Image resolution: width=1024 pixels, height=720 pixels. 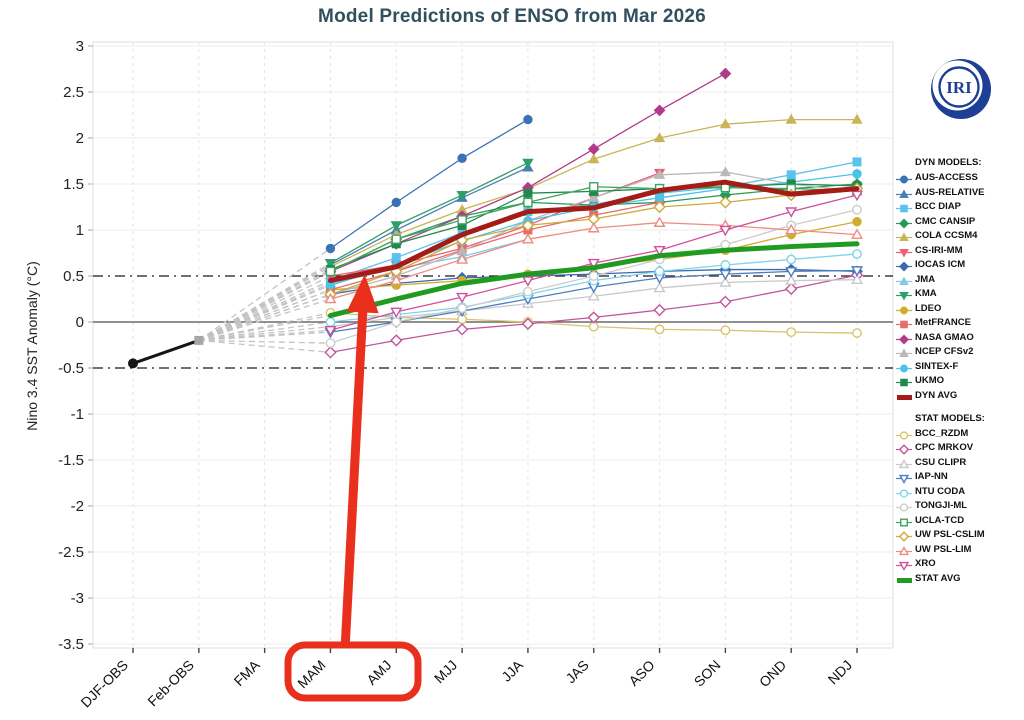 What do you see at coordinates (925, 564) in the screenshot?
I see `legend-item-label: XRO` at bounding box center [925, 564].